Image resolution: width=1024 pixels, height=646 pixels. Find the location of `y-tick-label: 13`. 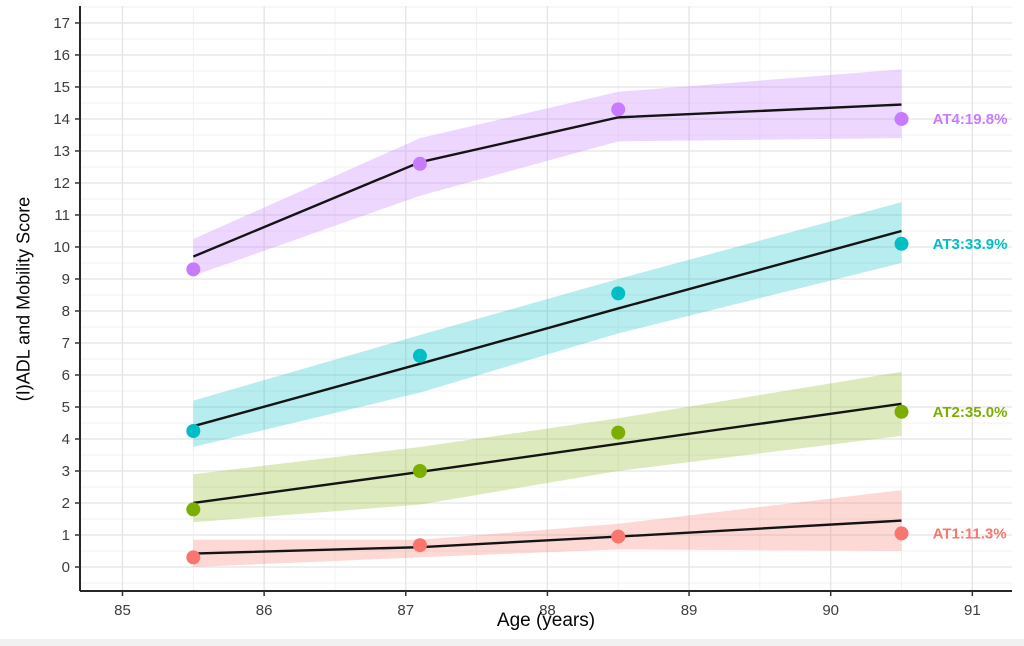

y-tick-label: 13 is located at coordinates (61, 151).